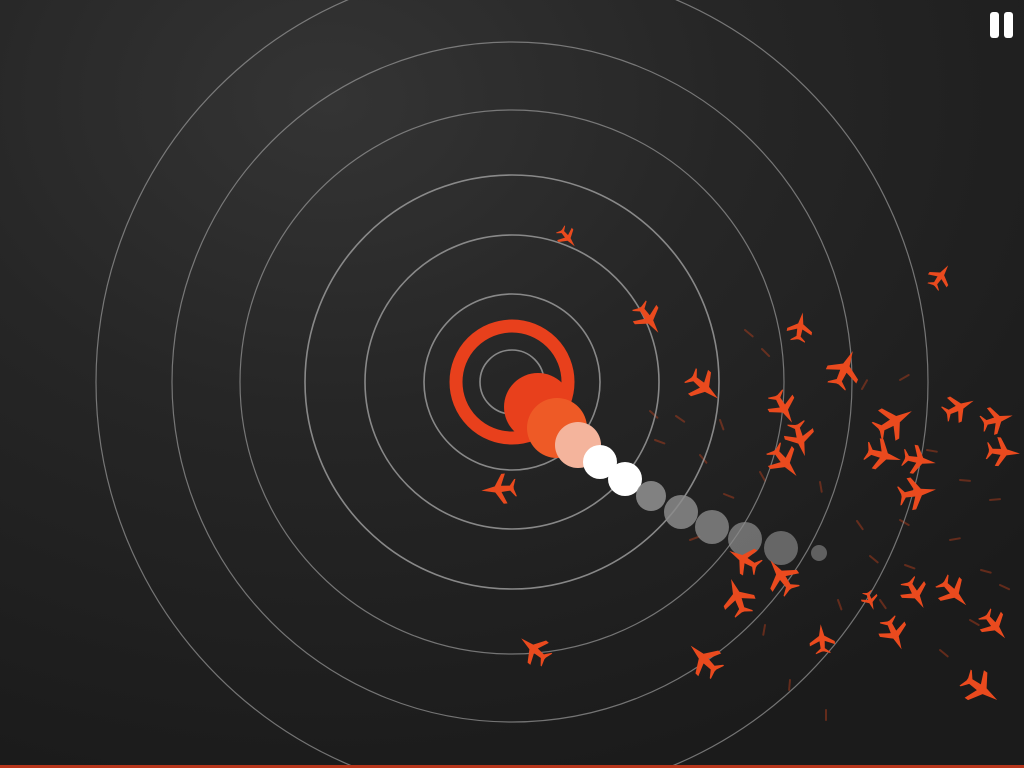 This screenshot has width=1024, height=768. I want to click on target-ring, so click(512, 382).